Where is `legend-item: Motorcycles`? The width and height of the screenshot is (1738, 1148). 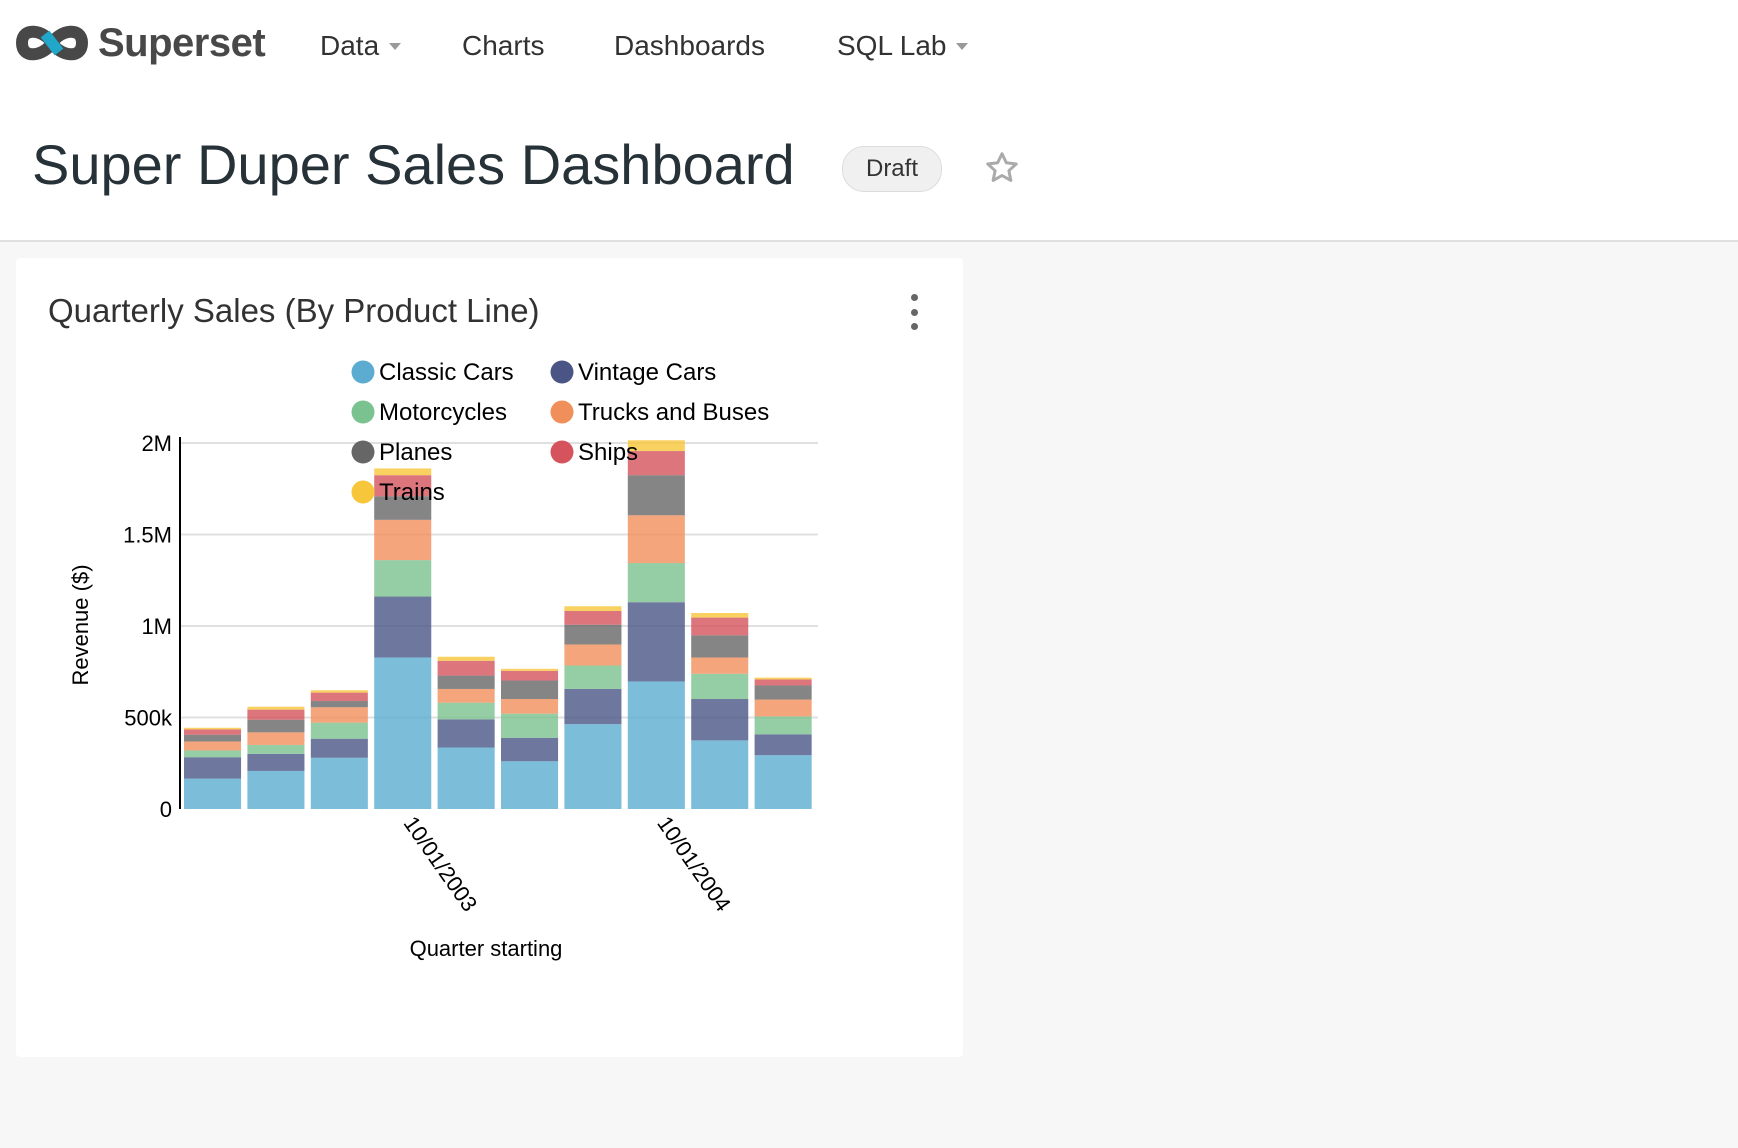
legend-item: Motorcycles is located at coordinates (443, 412).